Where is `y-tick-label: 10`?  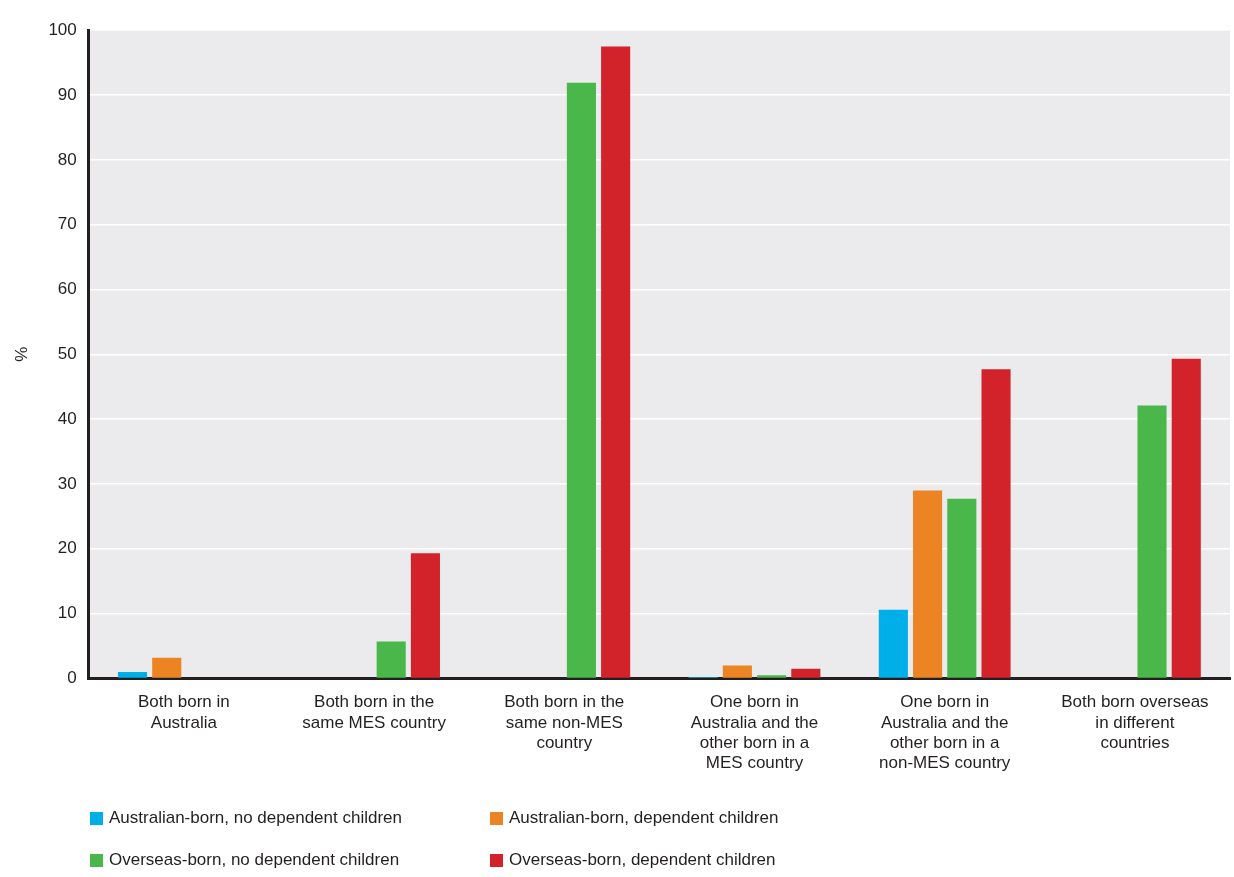 y-tick-label: 10 is located at coordinates (67, 613).